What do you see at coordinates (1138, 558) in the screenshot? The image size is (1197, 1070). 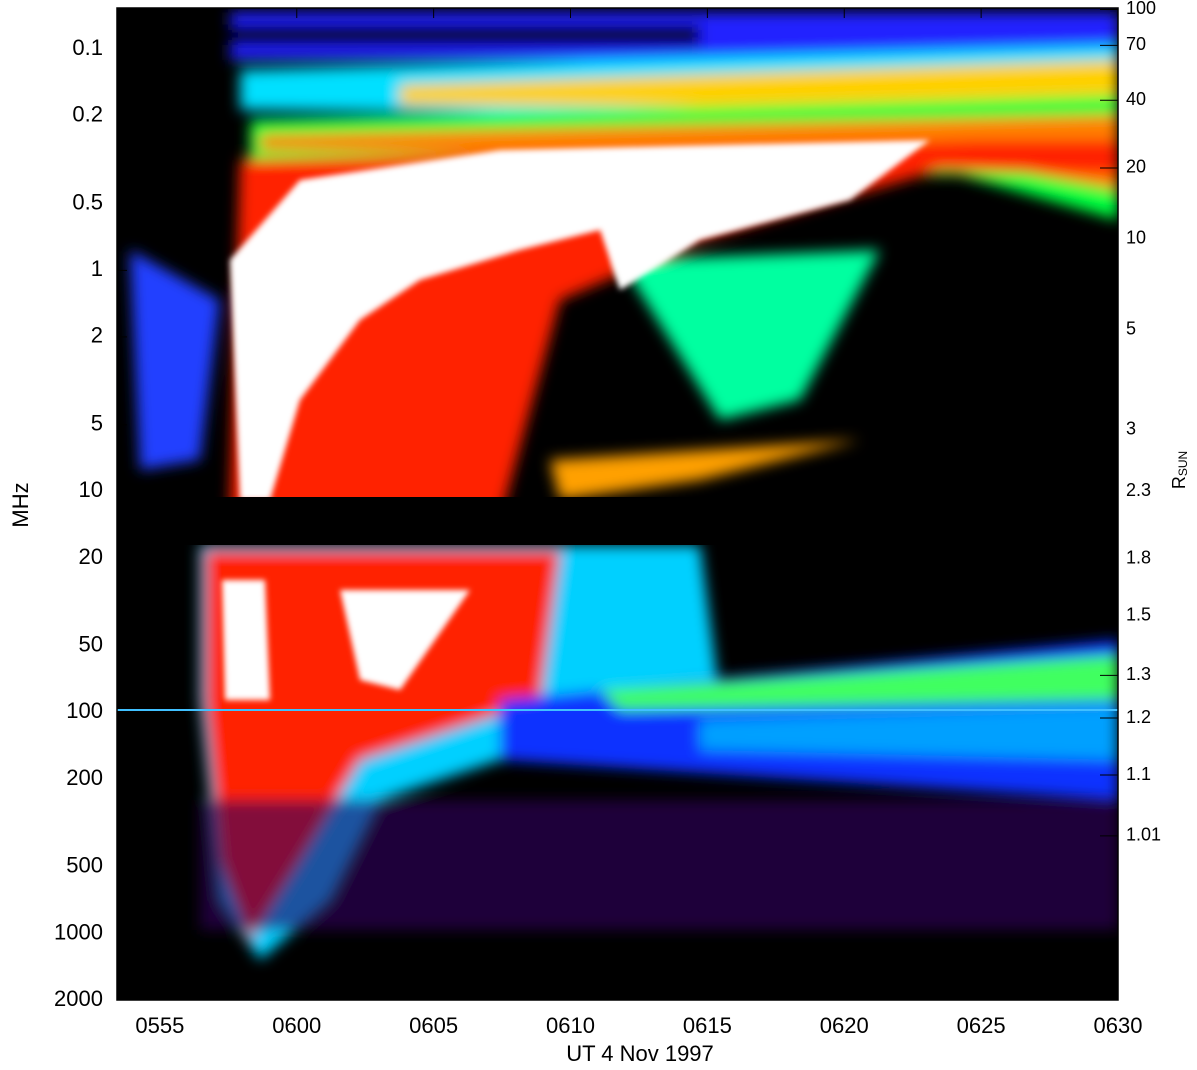 I see `y2-tick-label: 1.8` at bounding box center [1138, 558].